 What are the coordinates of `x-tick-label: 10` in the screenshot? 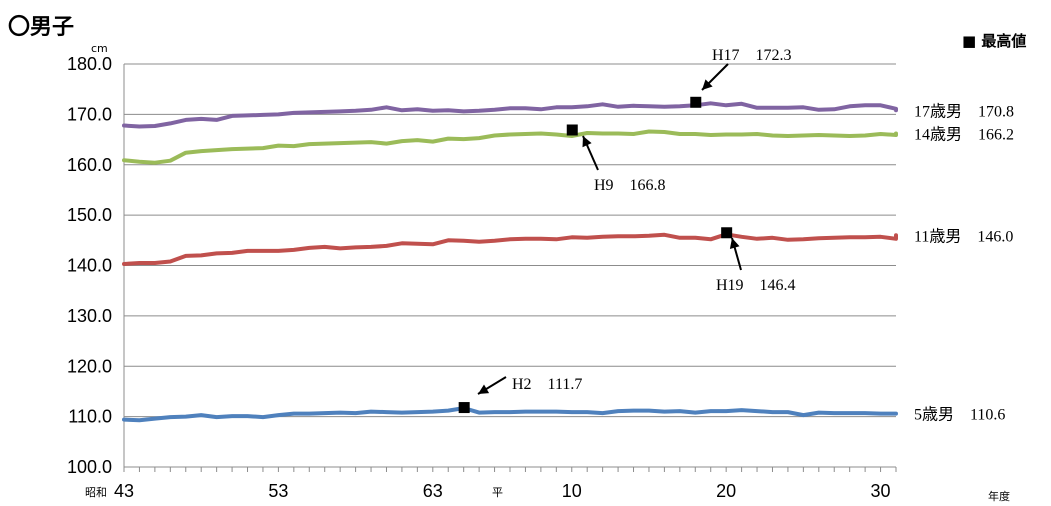 It's located at (572, 491).